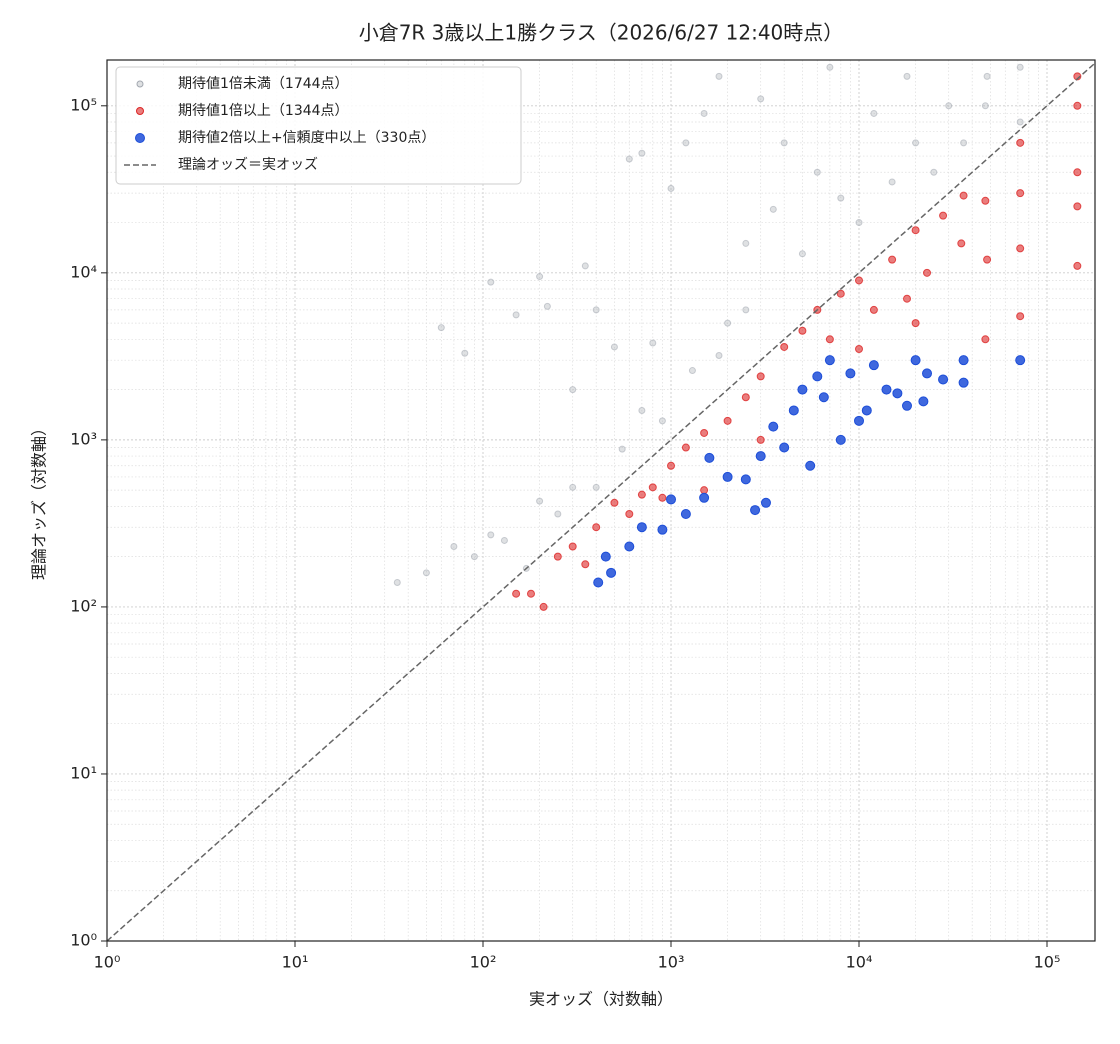 This screenshot has width=1120, height=1044. I want to click on y-tick-label: 10², so click(83, 605).